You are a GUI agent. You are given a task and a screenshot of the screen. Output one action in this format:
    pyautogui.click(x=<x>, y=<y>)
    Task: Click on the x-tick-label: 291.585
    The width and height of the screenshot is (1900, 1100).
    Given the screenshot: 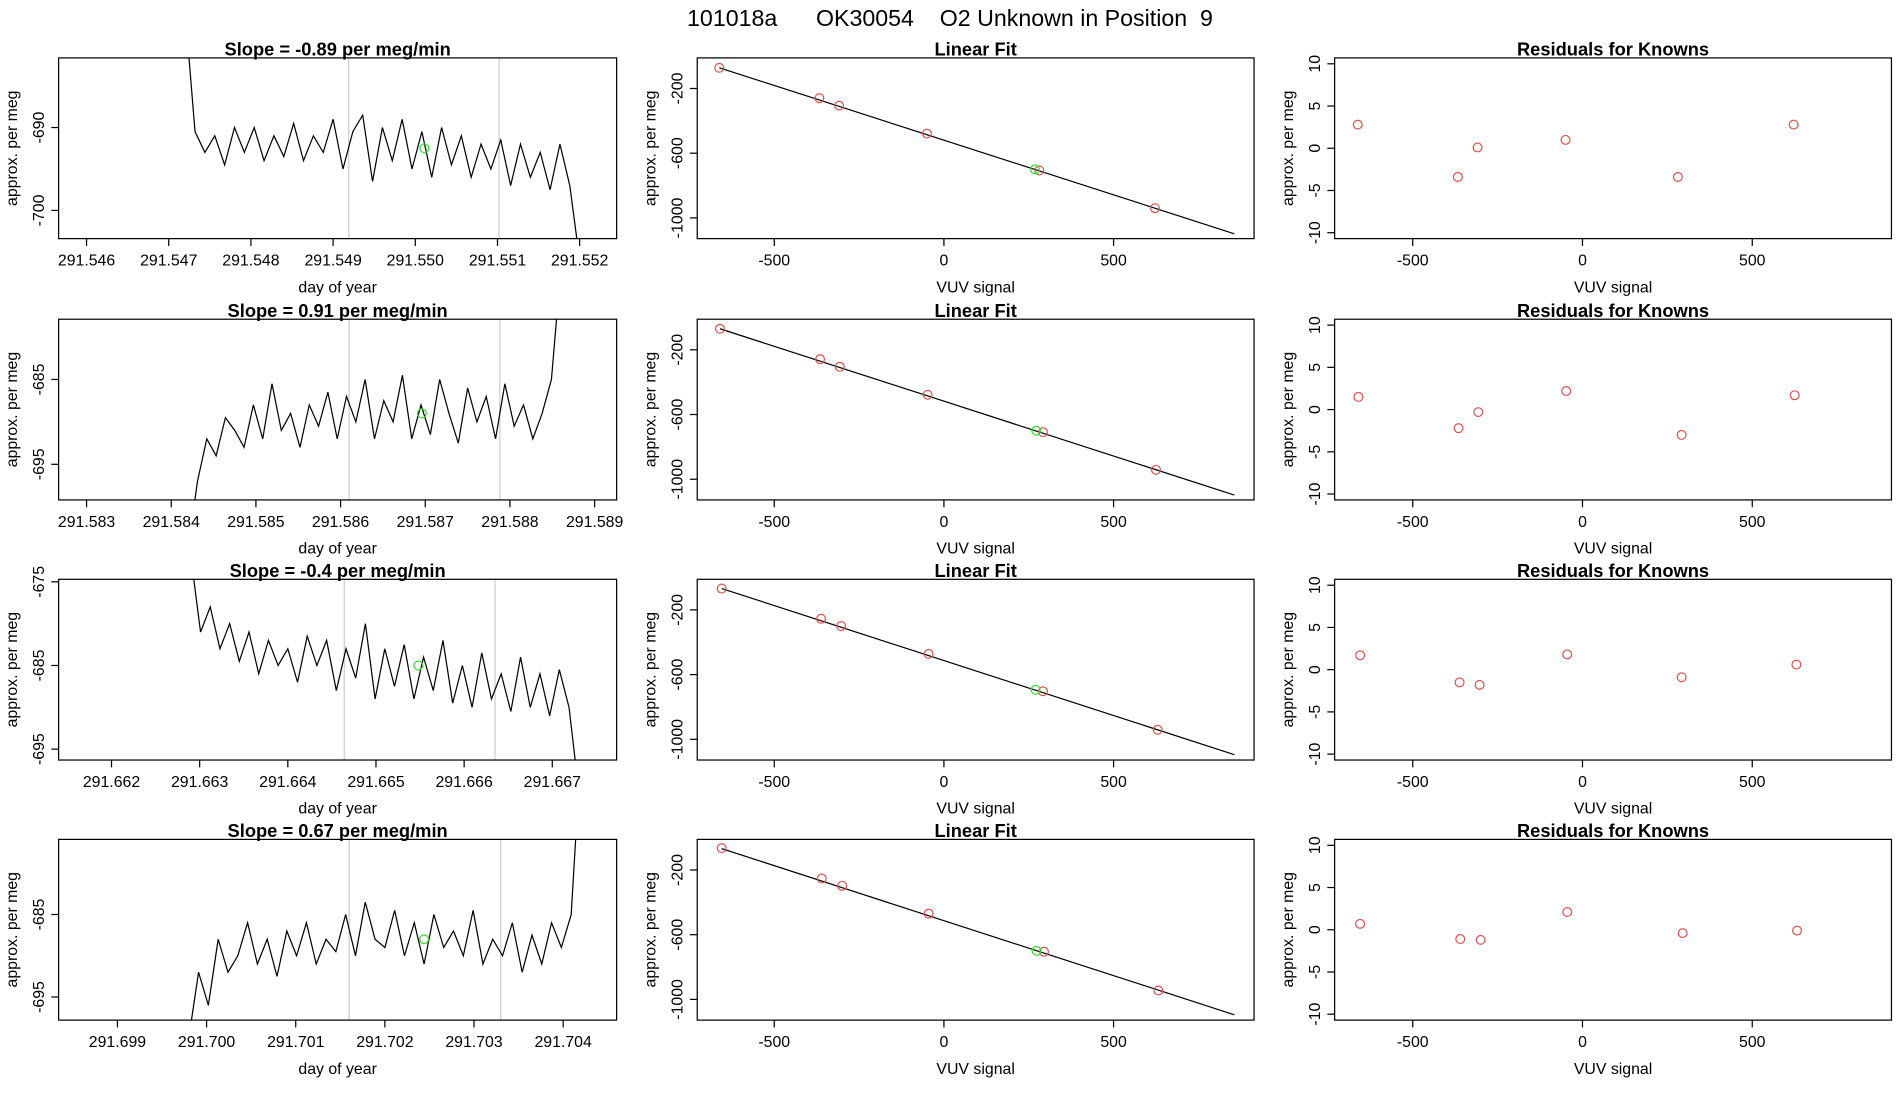 What is the action you would take?
    pyautogui.click(x=256, y=522)
    